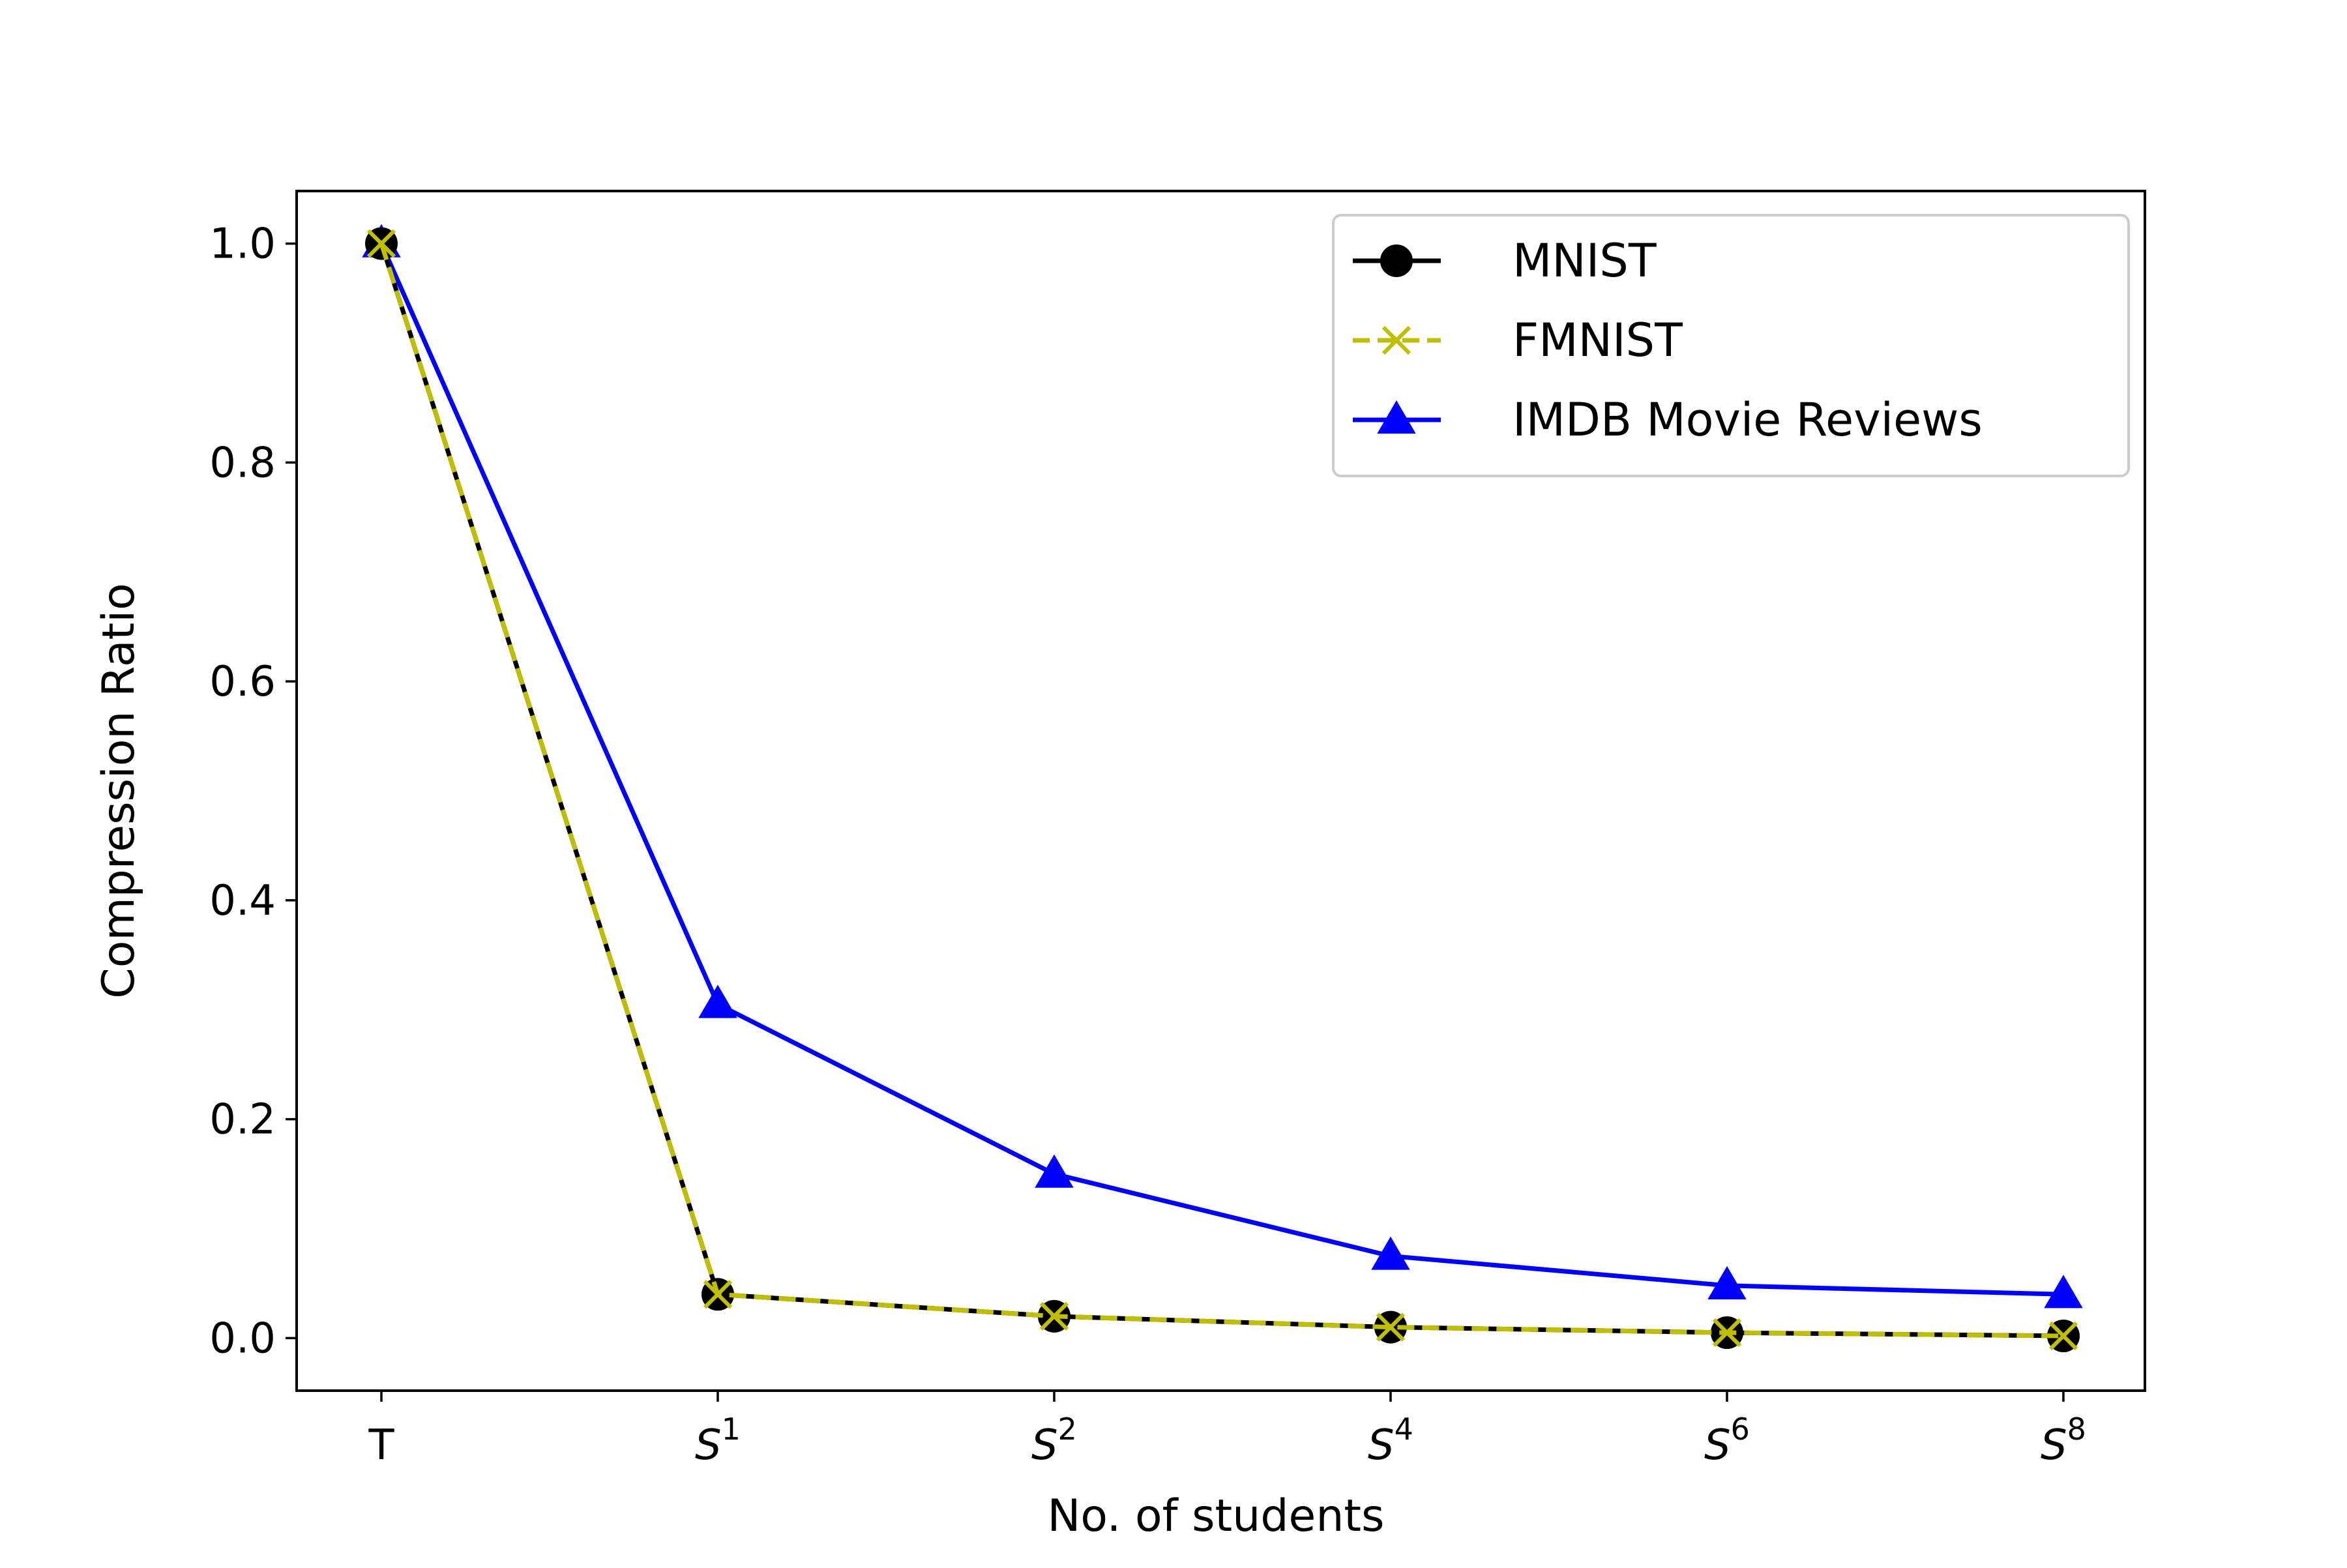 This screenshot has width=2347, height=1568. I want to click on legend-box, so click(1731, 346).